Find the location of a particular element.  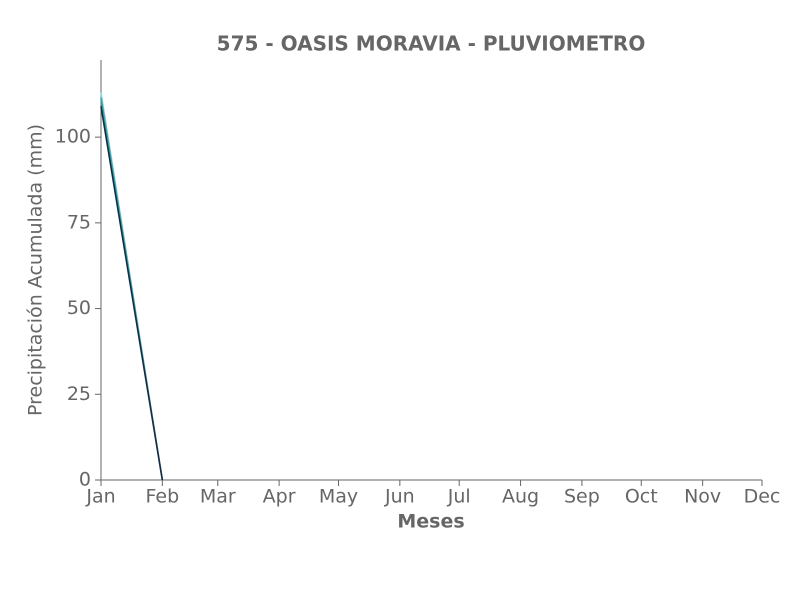

y-tick-label: 75 is located at coordinates (79, 222).